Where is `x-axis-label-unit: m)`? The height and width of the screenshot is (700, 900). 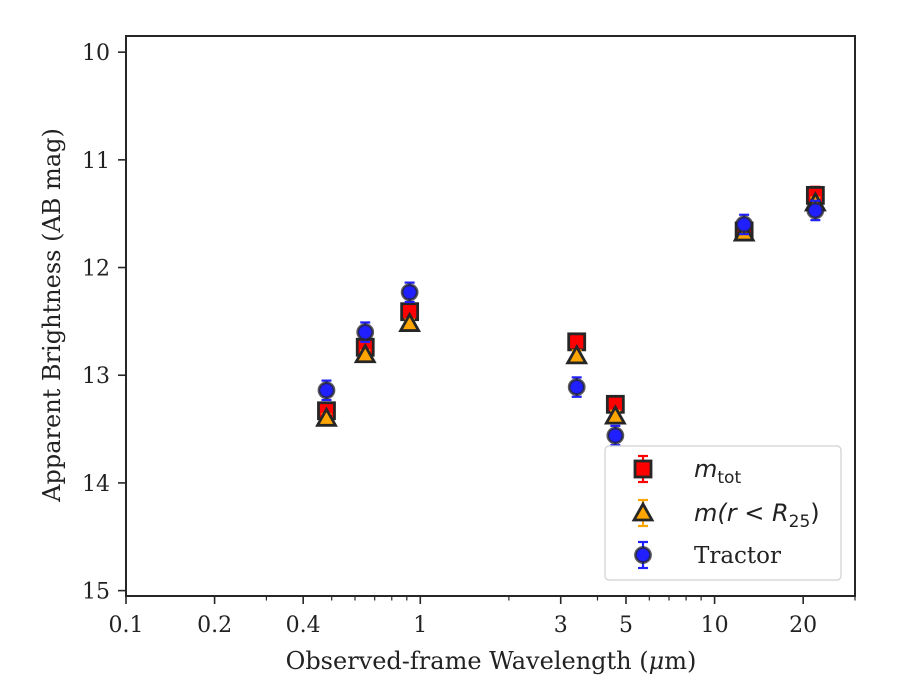 x-axis-label-unit: m) is located at coordinates (680, 661).